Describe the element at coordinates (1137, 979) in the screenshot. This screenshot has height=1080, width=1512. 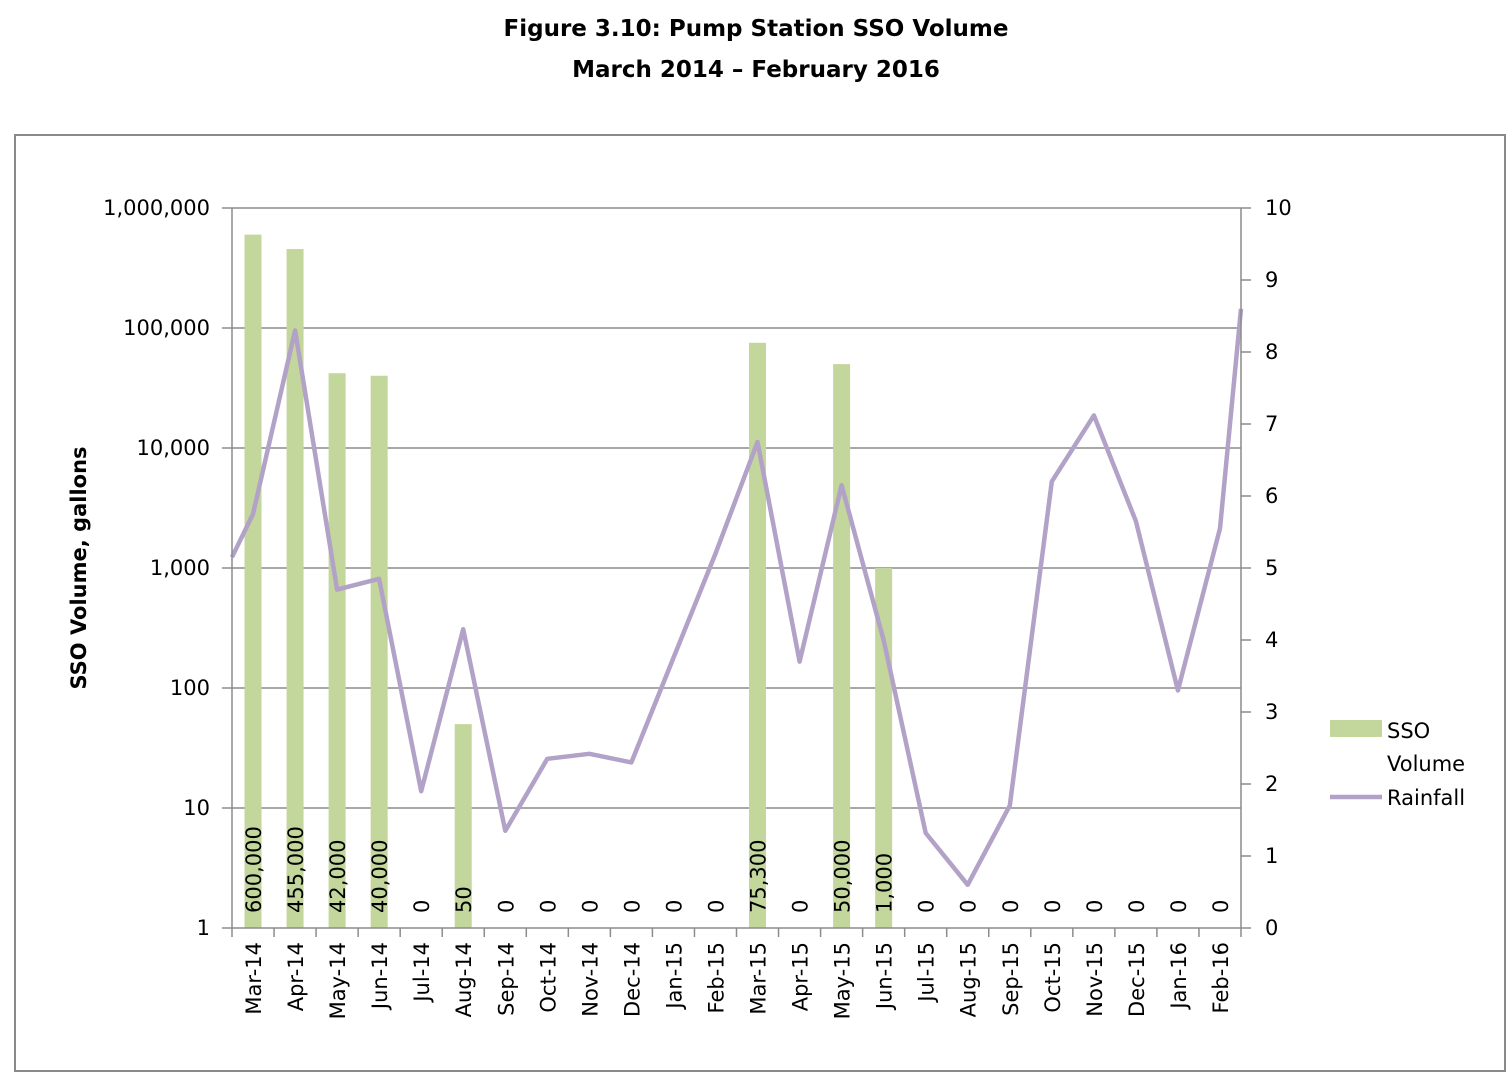
I see `x-tick-label: Dec-15` at that location.